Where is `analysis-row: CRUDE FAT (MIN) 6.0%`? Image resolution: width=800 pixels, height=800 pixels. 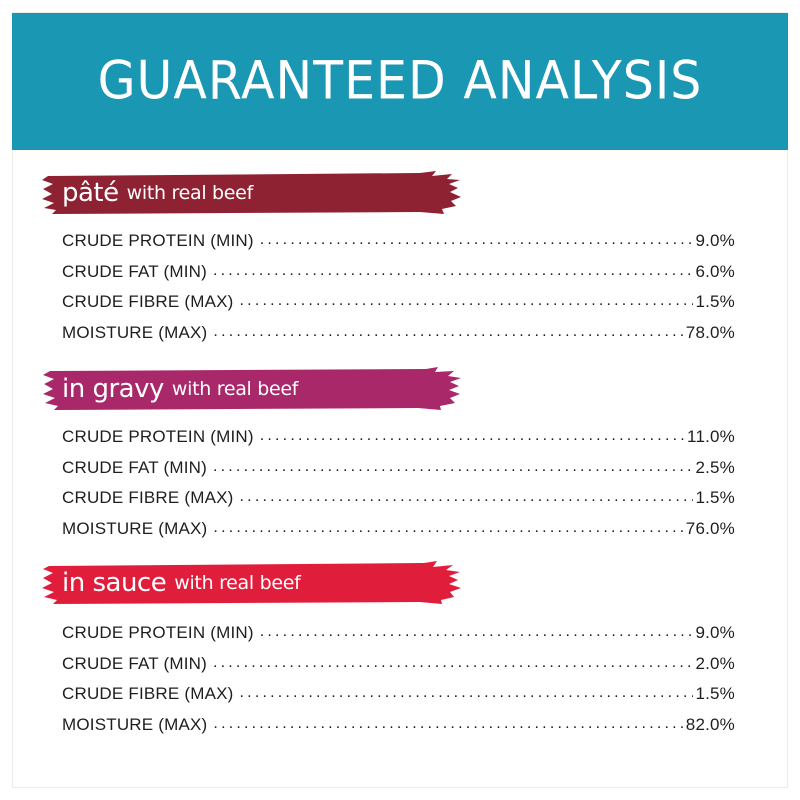
analysis-row: CRUDE FAT (MIN) 6.0% is located at coordinates (398, 272).